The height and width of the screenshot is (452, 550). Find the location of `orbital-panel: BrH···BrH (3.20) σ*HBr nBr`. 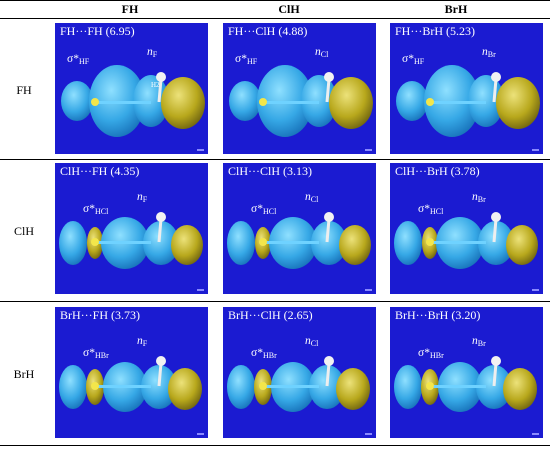

orbital-panel: BrH···BrH (3.20) σ*HBr nBr is located at coordinates (466, 372).